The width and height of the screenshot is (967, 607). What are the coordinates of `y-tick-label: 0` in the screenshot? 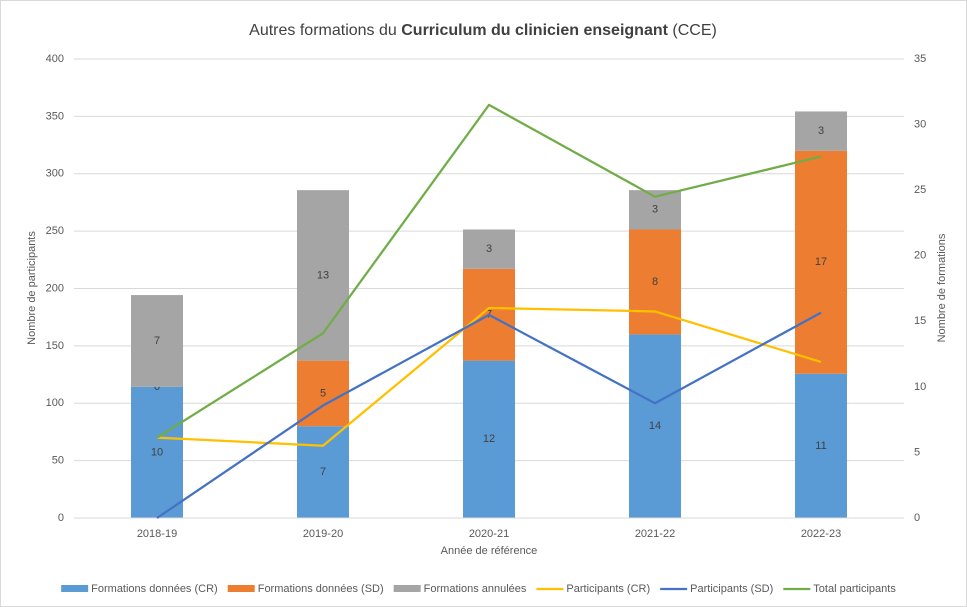 It's located at (61, 518).